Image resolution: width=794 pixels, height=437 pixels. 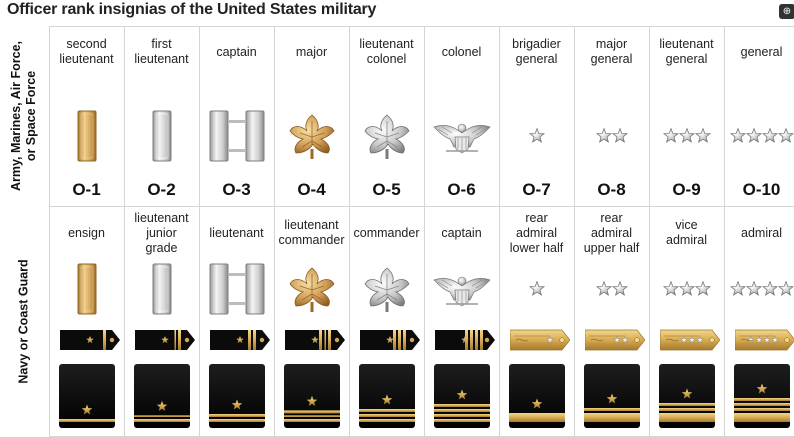 What do you see at coordinates (387, 289) in the screenshot?
I see `silver-oak-leaf-icon` at bounding box center [387, 289].